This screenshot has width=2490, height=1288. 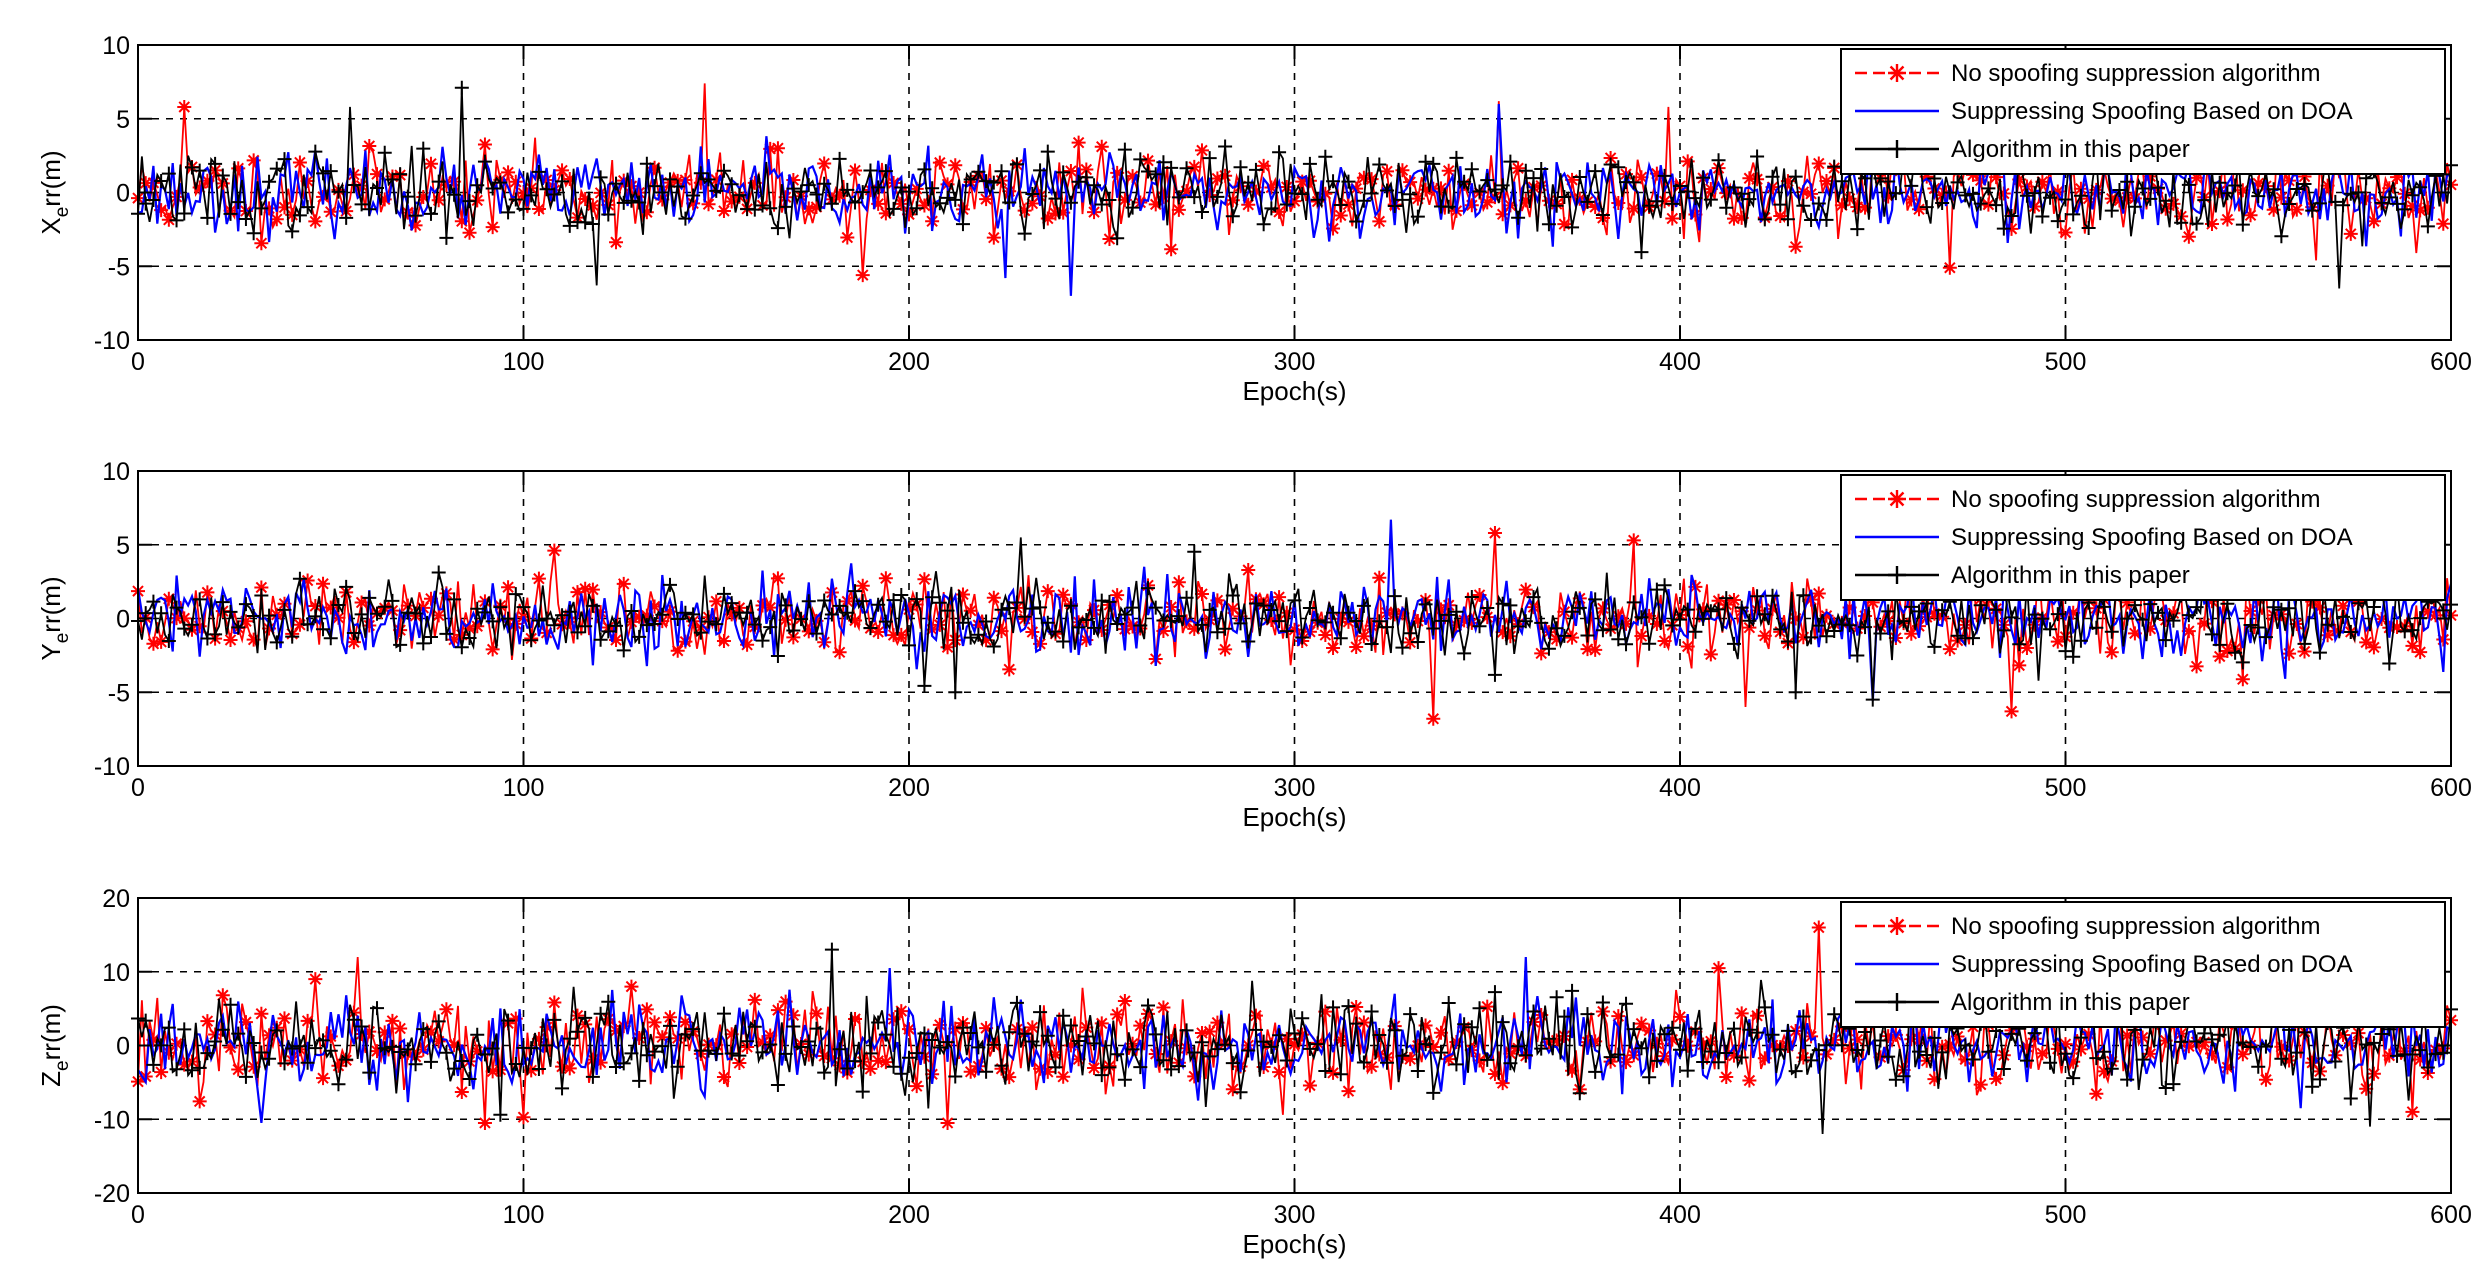 I want to click on y-tick-label: -5, so click(x=119, y=693).